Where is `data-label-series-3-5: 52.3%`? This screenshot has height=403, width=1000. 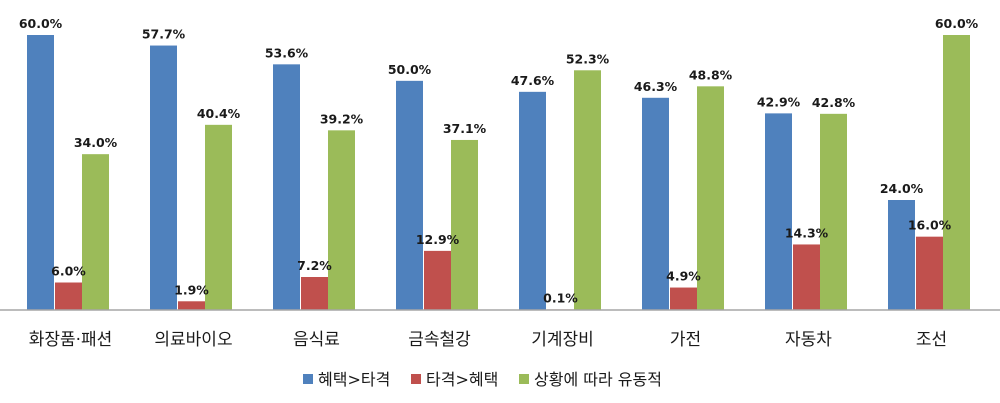 data-label-series-3-5: 52.3% is located at coordinates (588, 58).